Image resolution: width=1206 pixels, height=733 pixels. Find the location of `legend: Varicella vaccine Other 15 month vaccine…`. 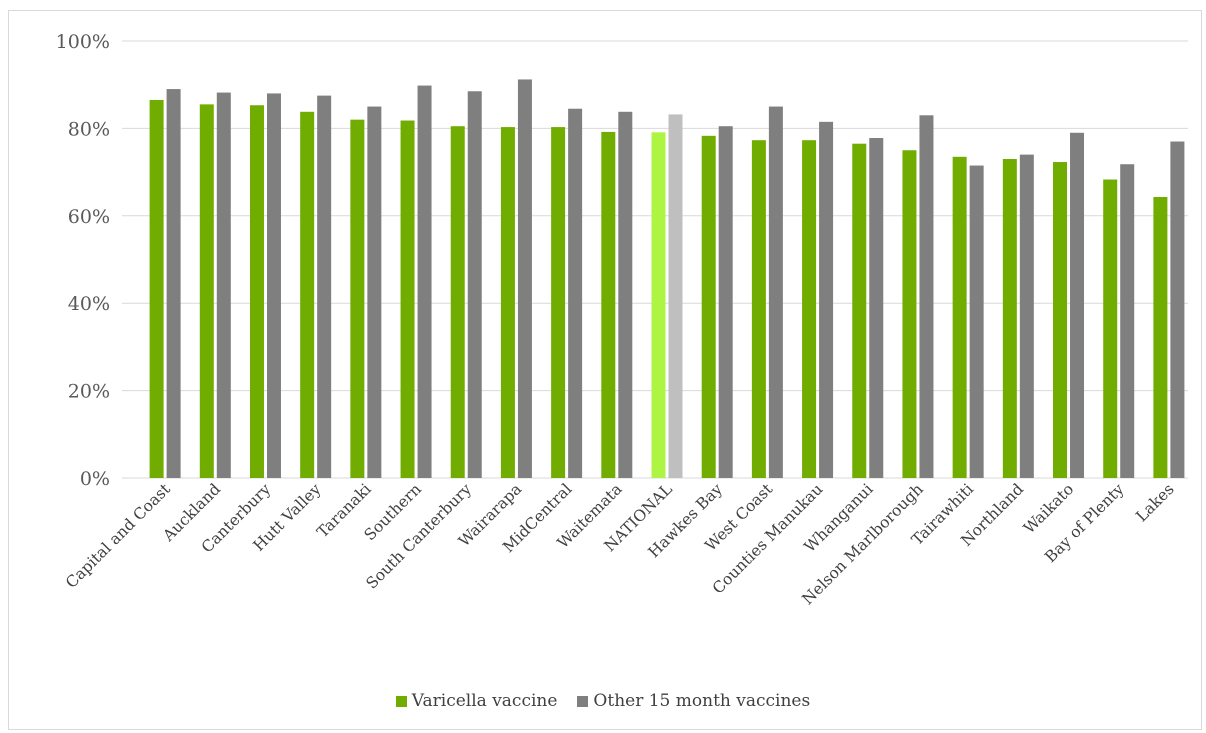

legend: Varicella vaccine Other 15 month vaccine… is located at coordinates (603, 701).